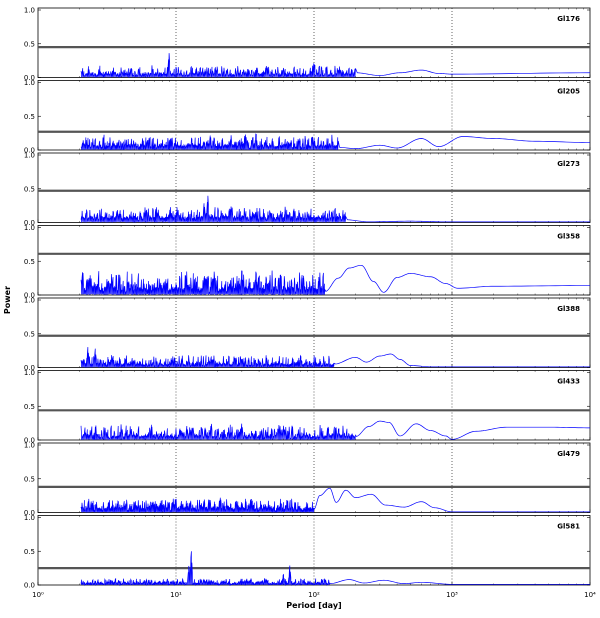  Describe the element at coordinates (568, 19) in the screenshot. I see `panel-star-label: Gl176` at that location.